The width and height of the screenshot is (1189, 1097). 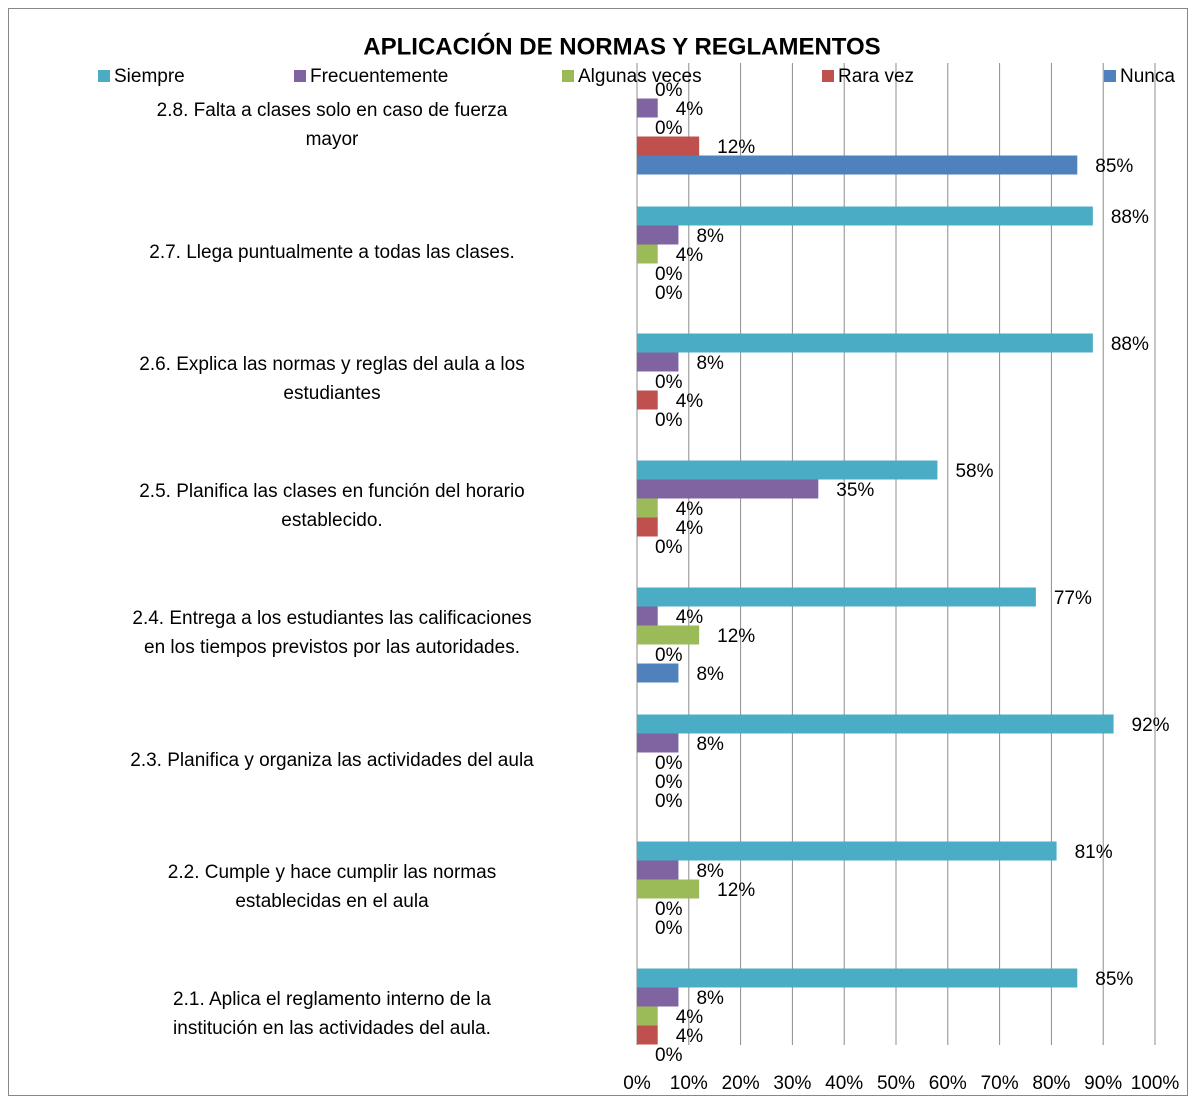 I want to click on data-label: 92%, so click(x=1151, y=725).